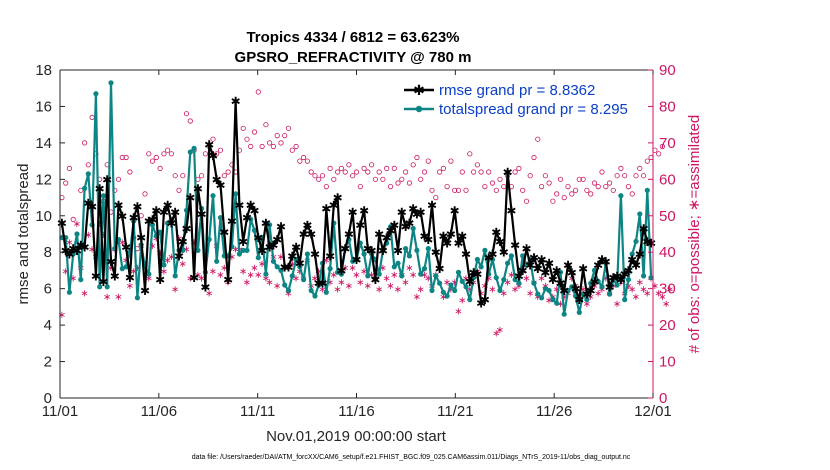  I want to click on x-tick-label: 11/11, so click(257, 411).